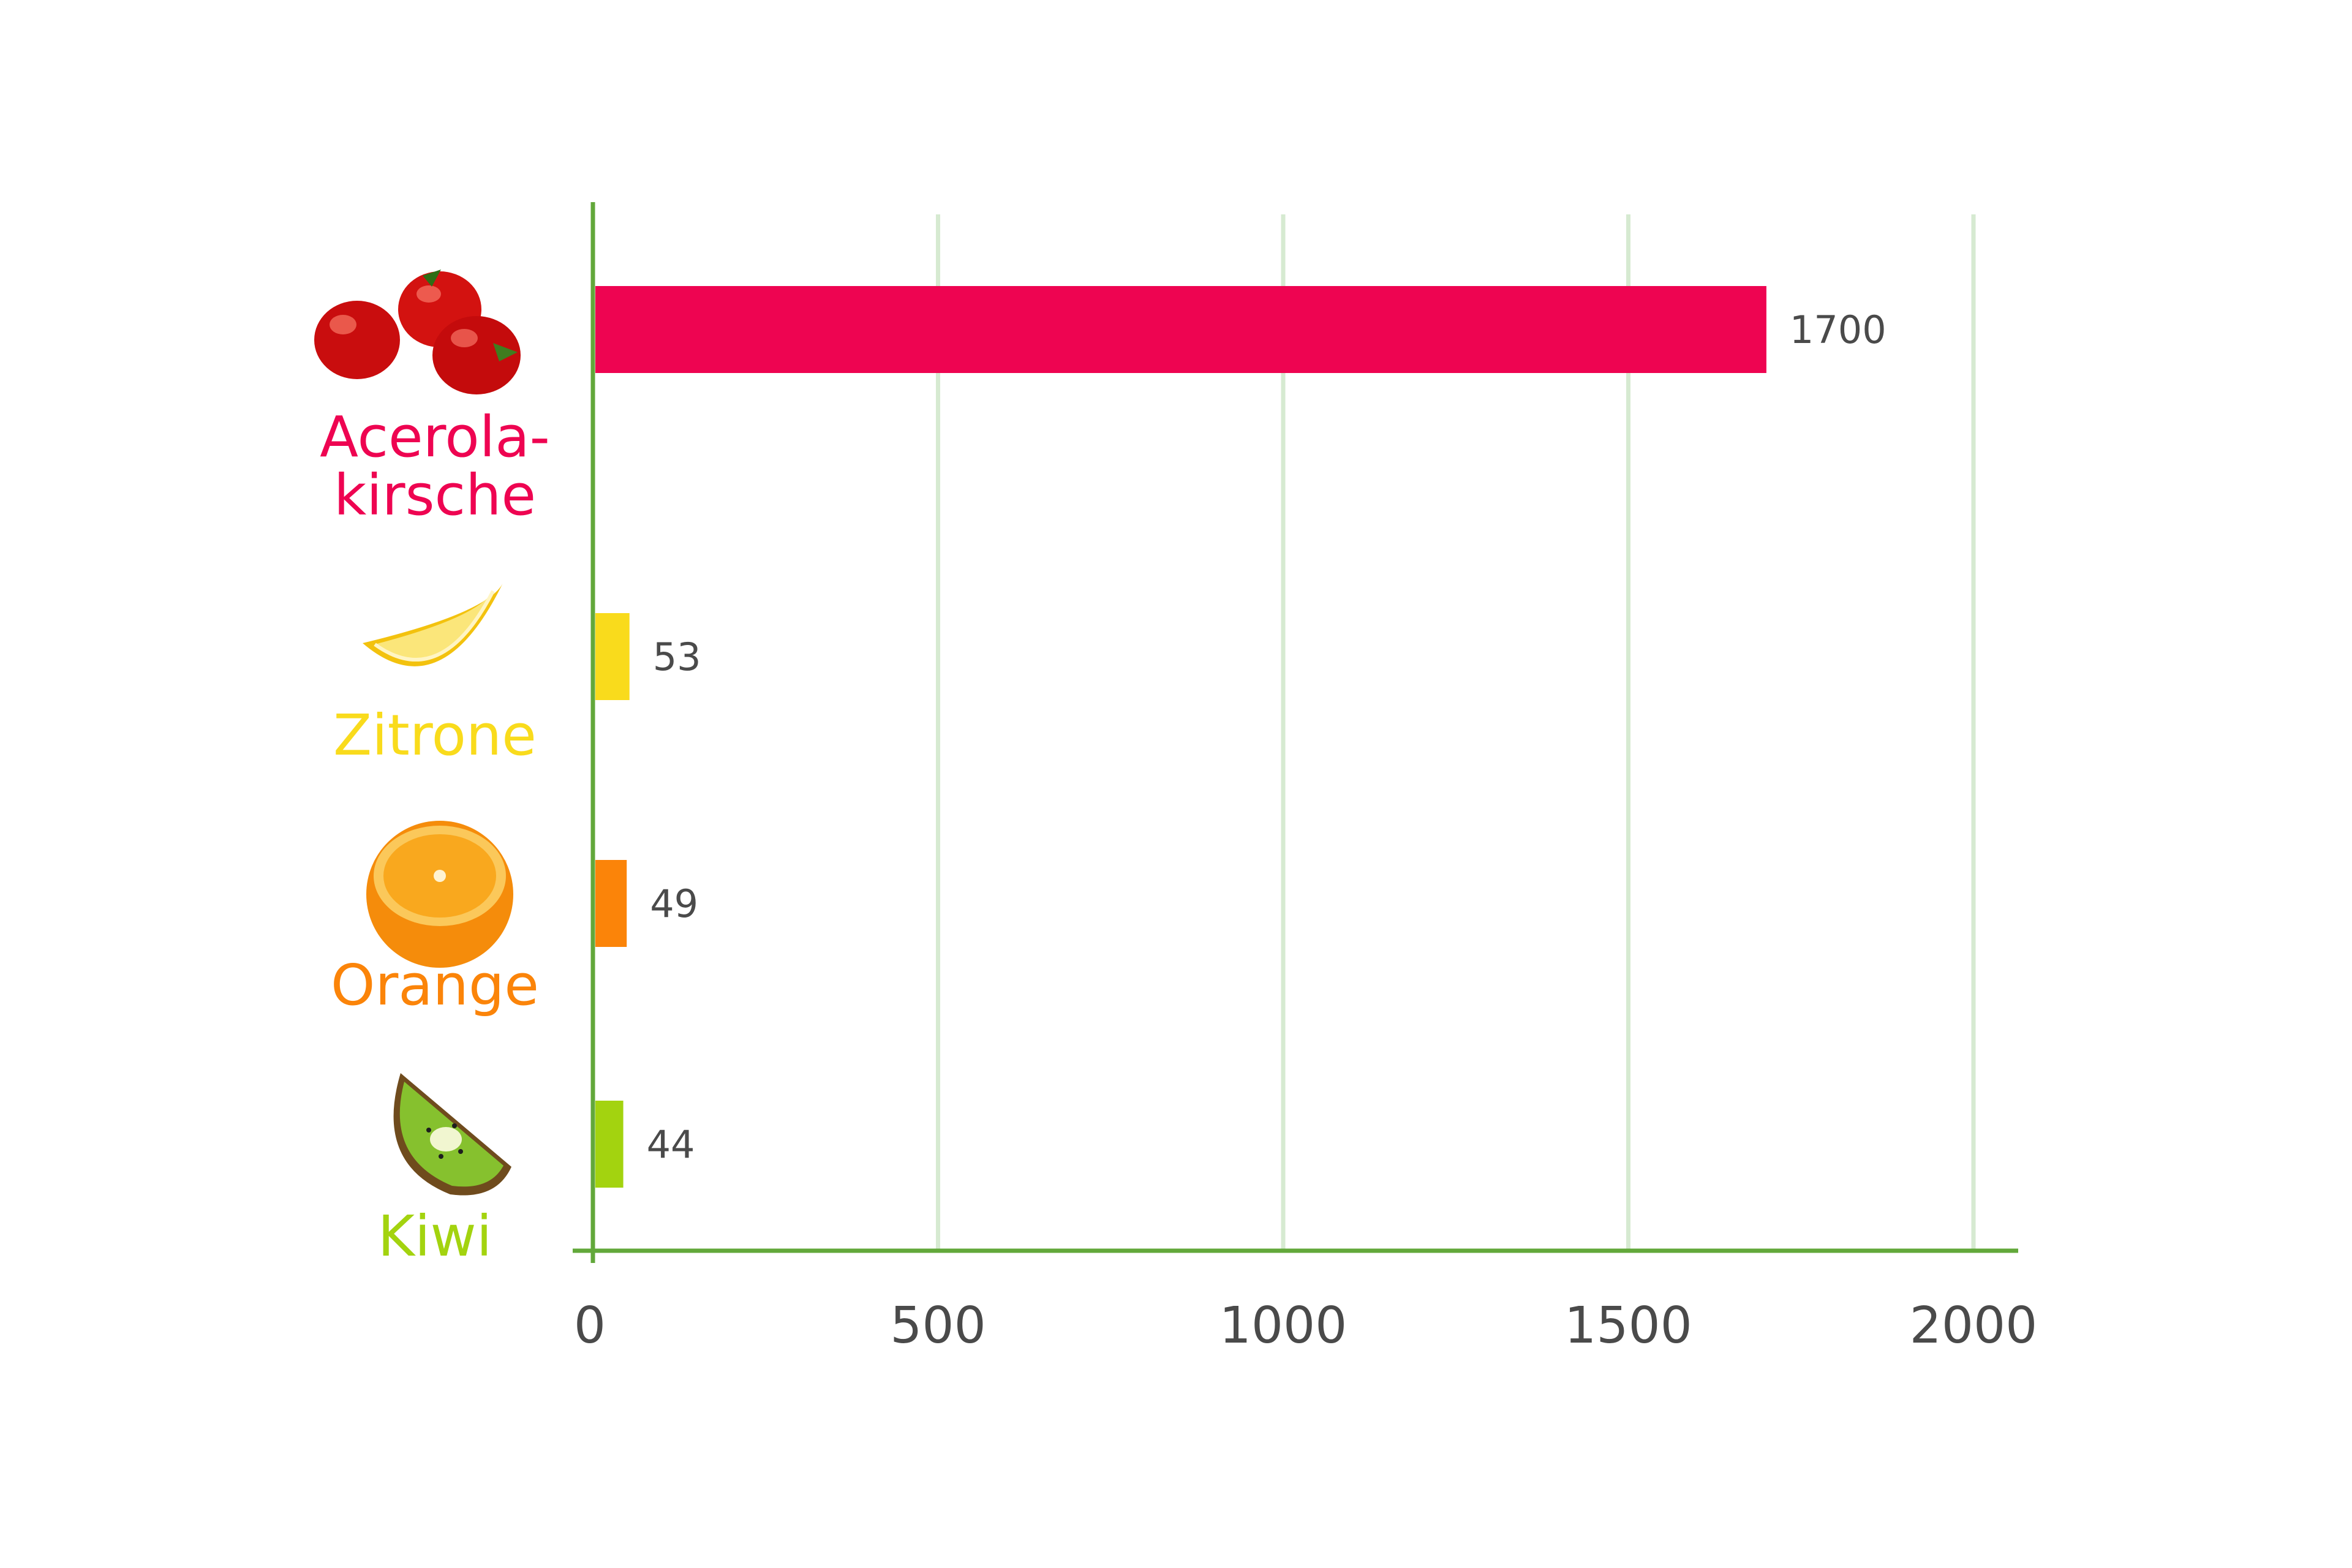 The image size is (2352, 1568). I want to click on category-label-acerola-kirsche-line2: kirsche, so click(435, 495).